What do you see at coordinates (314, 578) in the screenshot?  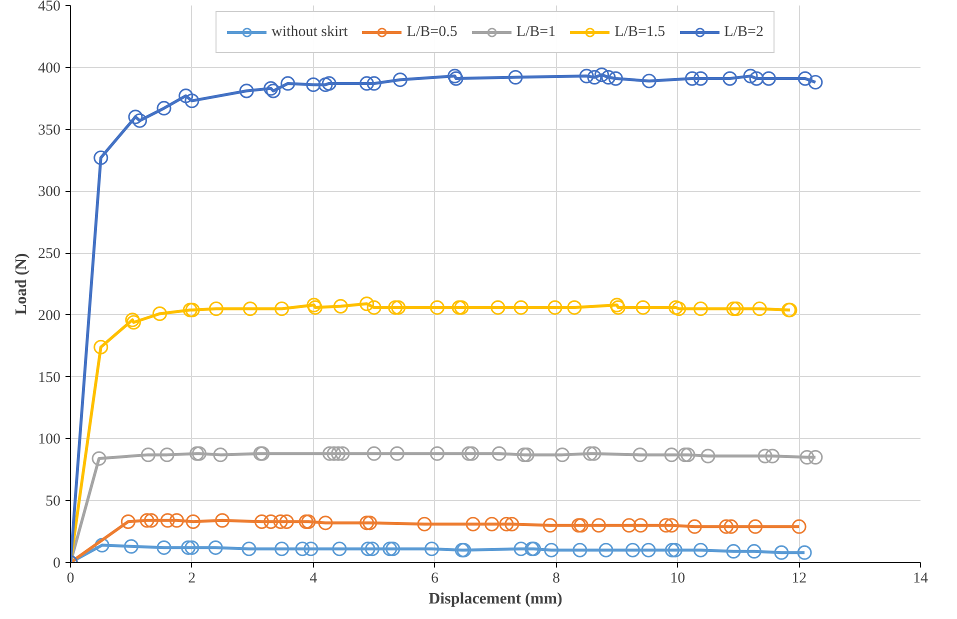 I see `x-tick-label: 4` at bounding box center [314, 578].